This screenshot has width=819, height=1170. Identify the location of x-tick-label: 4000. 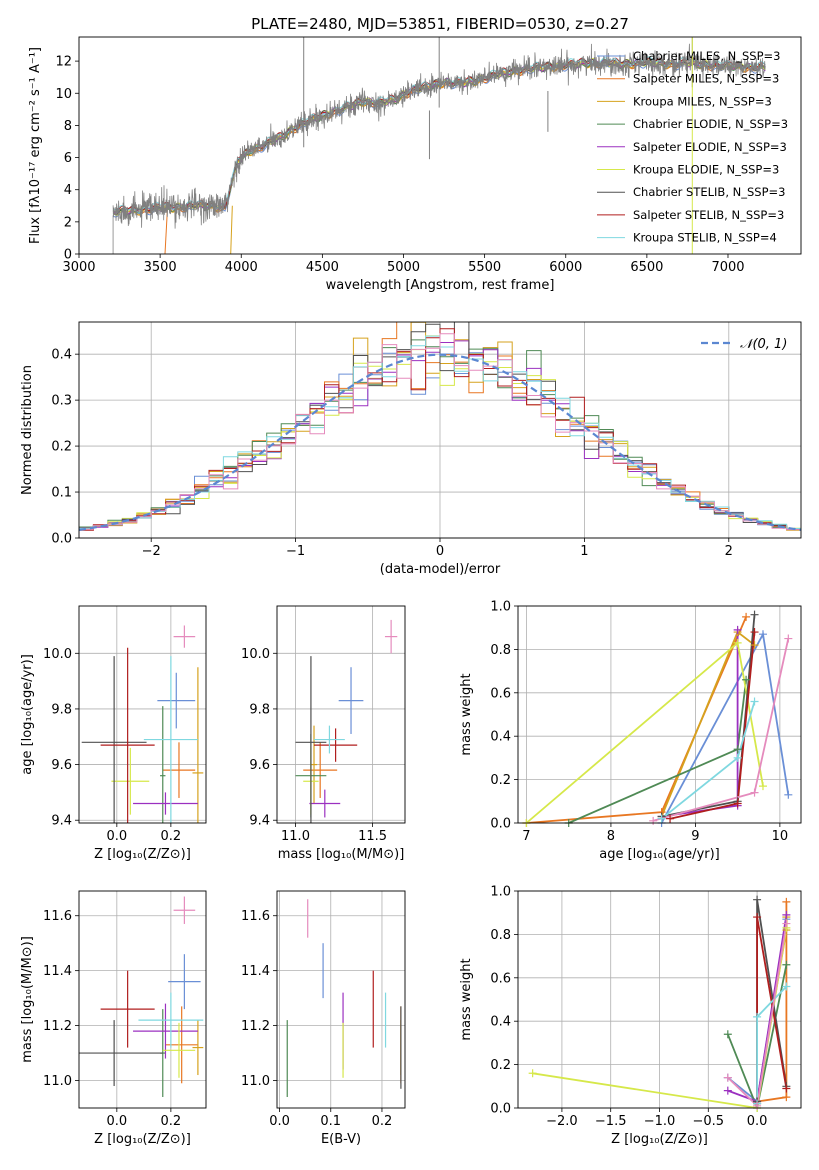
(241, 267).